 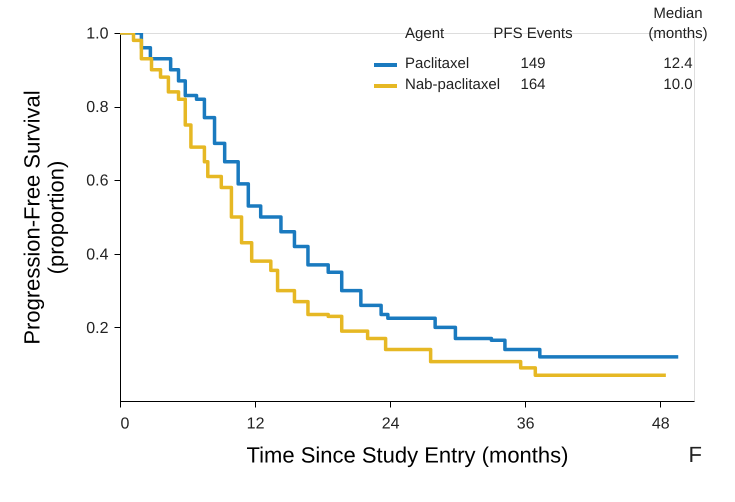 I want to click on x-tick-label: 12, so click(x=255, y=424).